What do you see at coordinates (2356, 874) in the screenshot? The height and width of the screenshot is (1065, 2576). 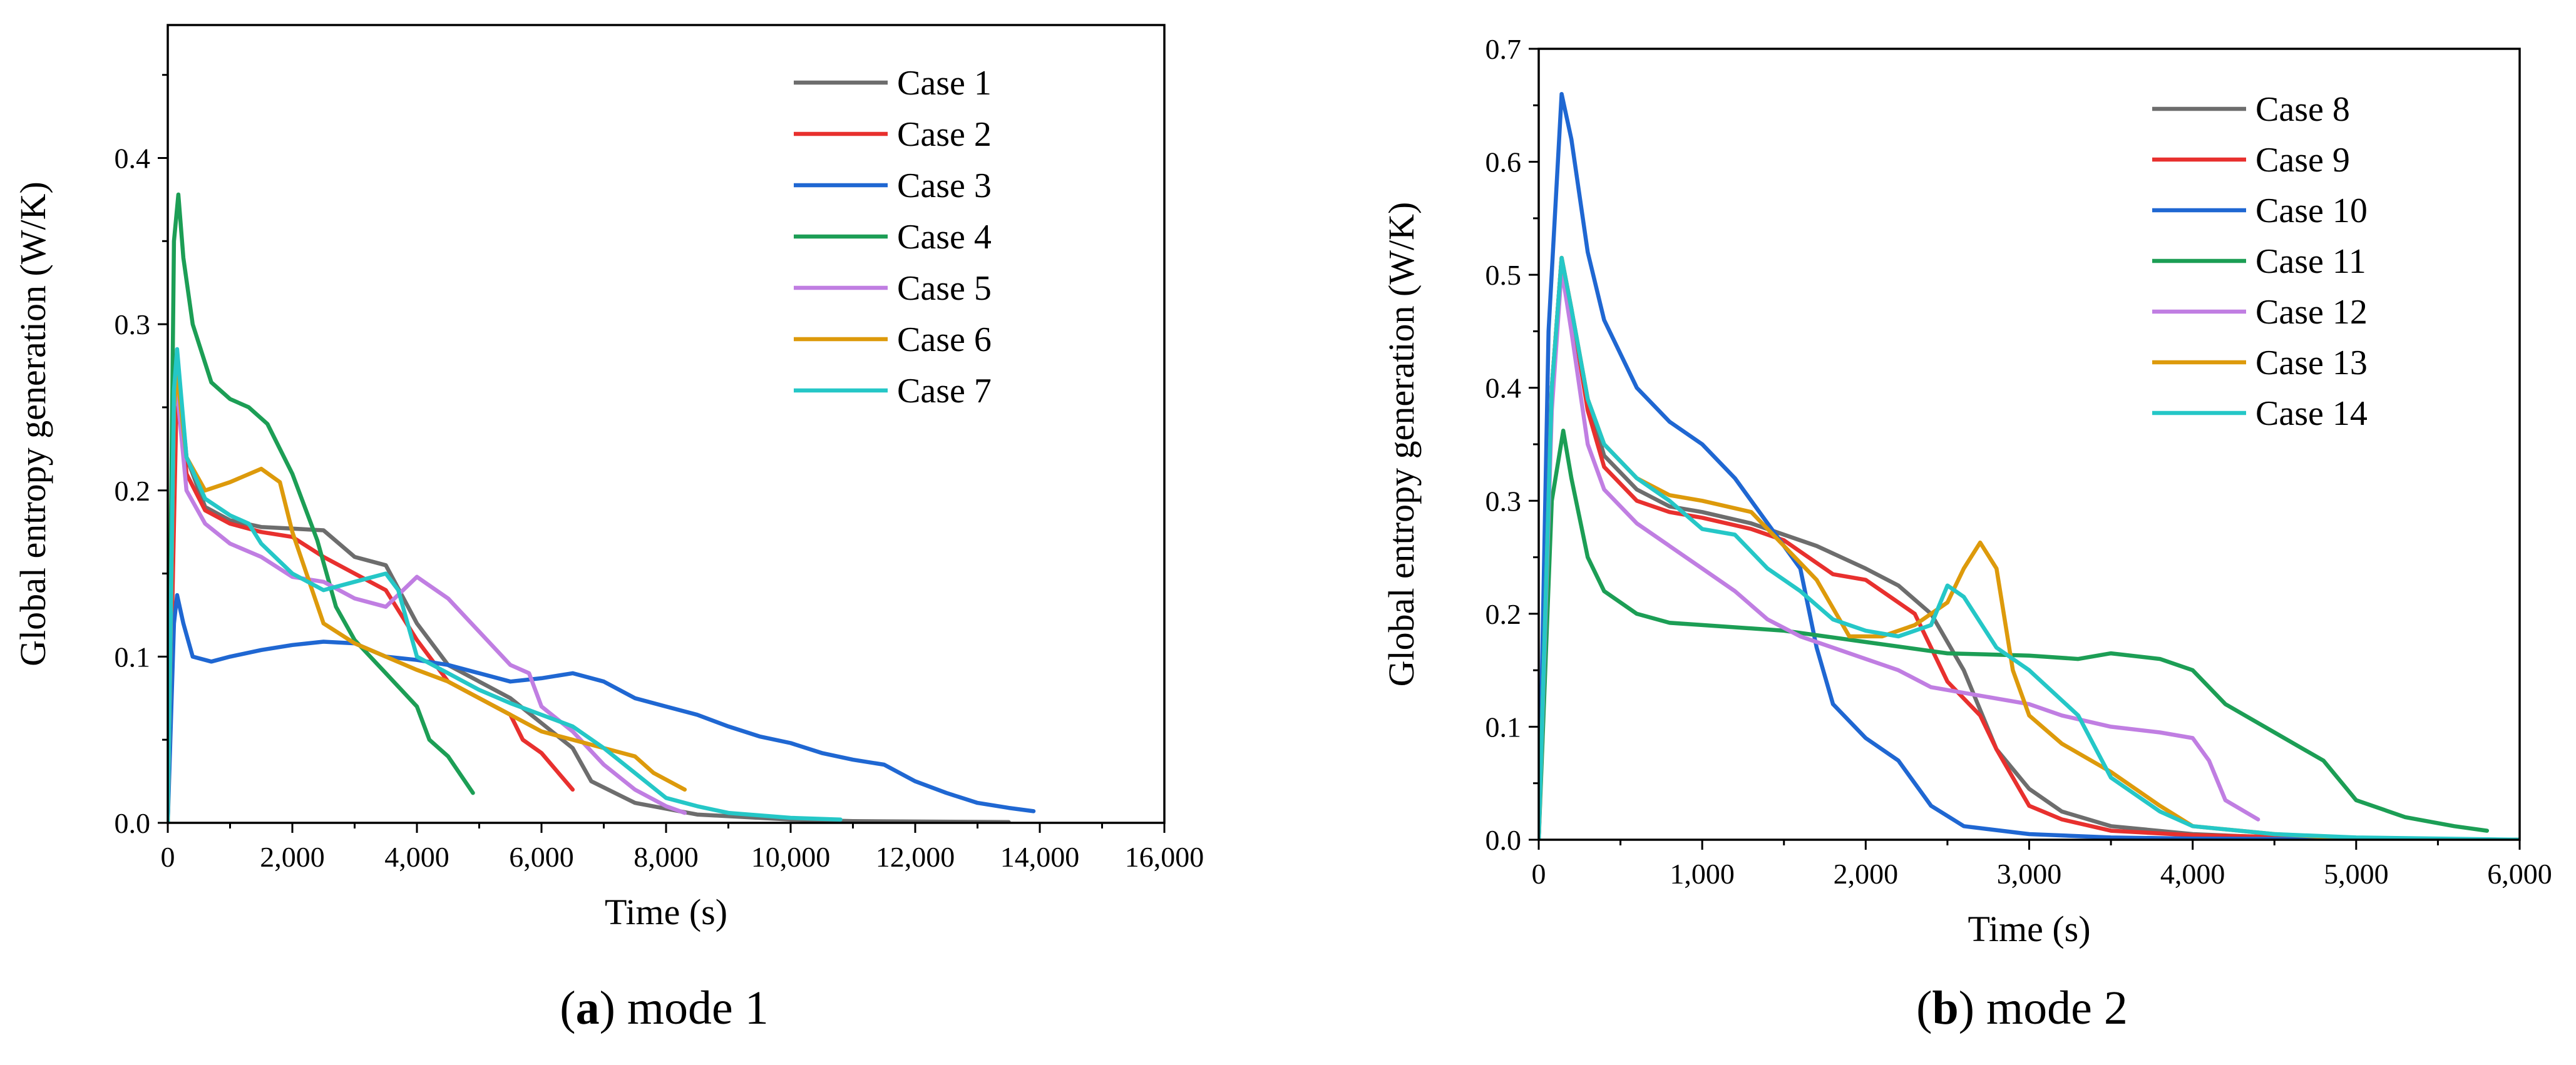 I see `x-tick-label: 5,000` at bounding box center [2356, 874].